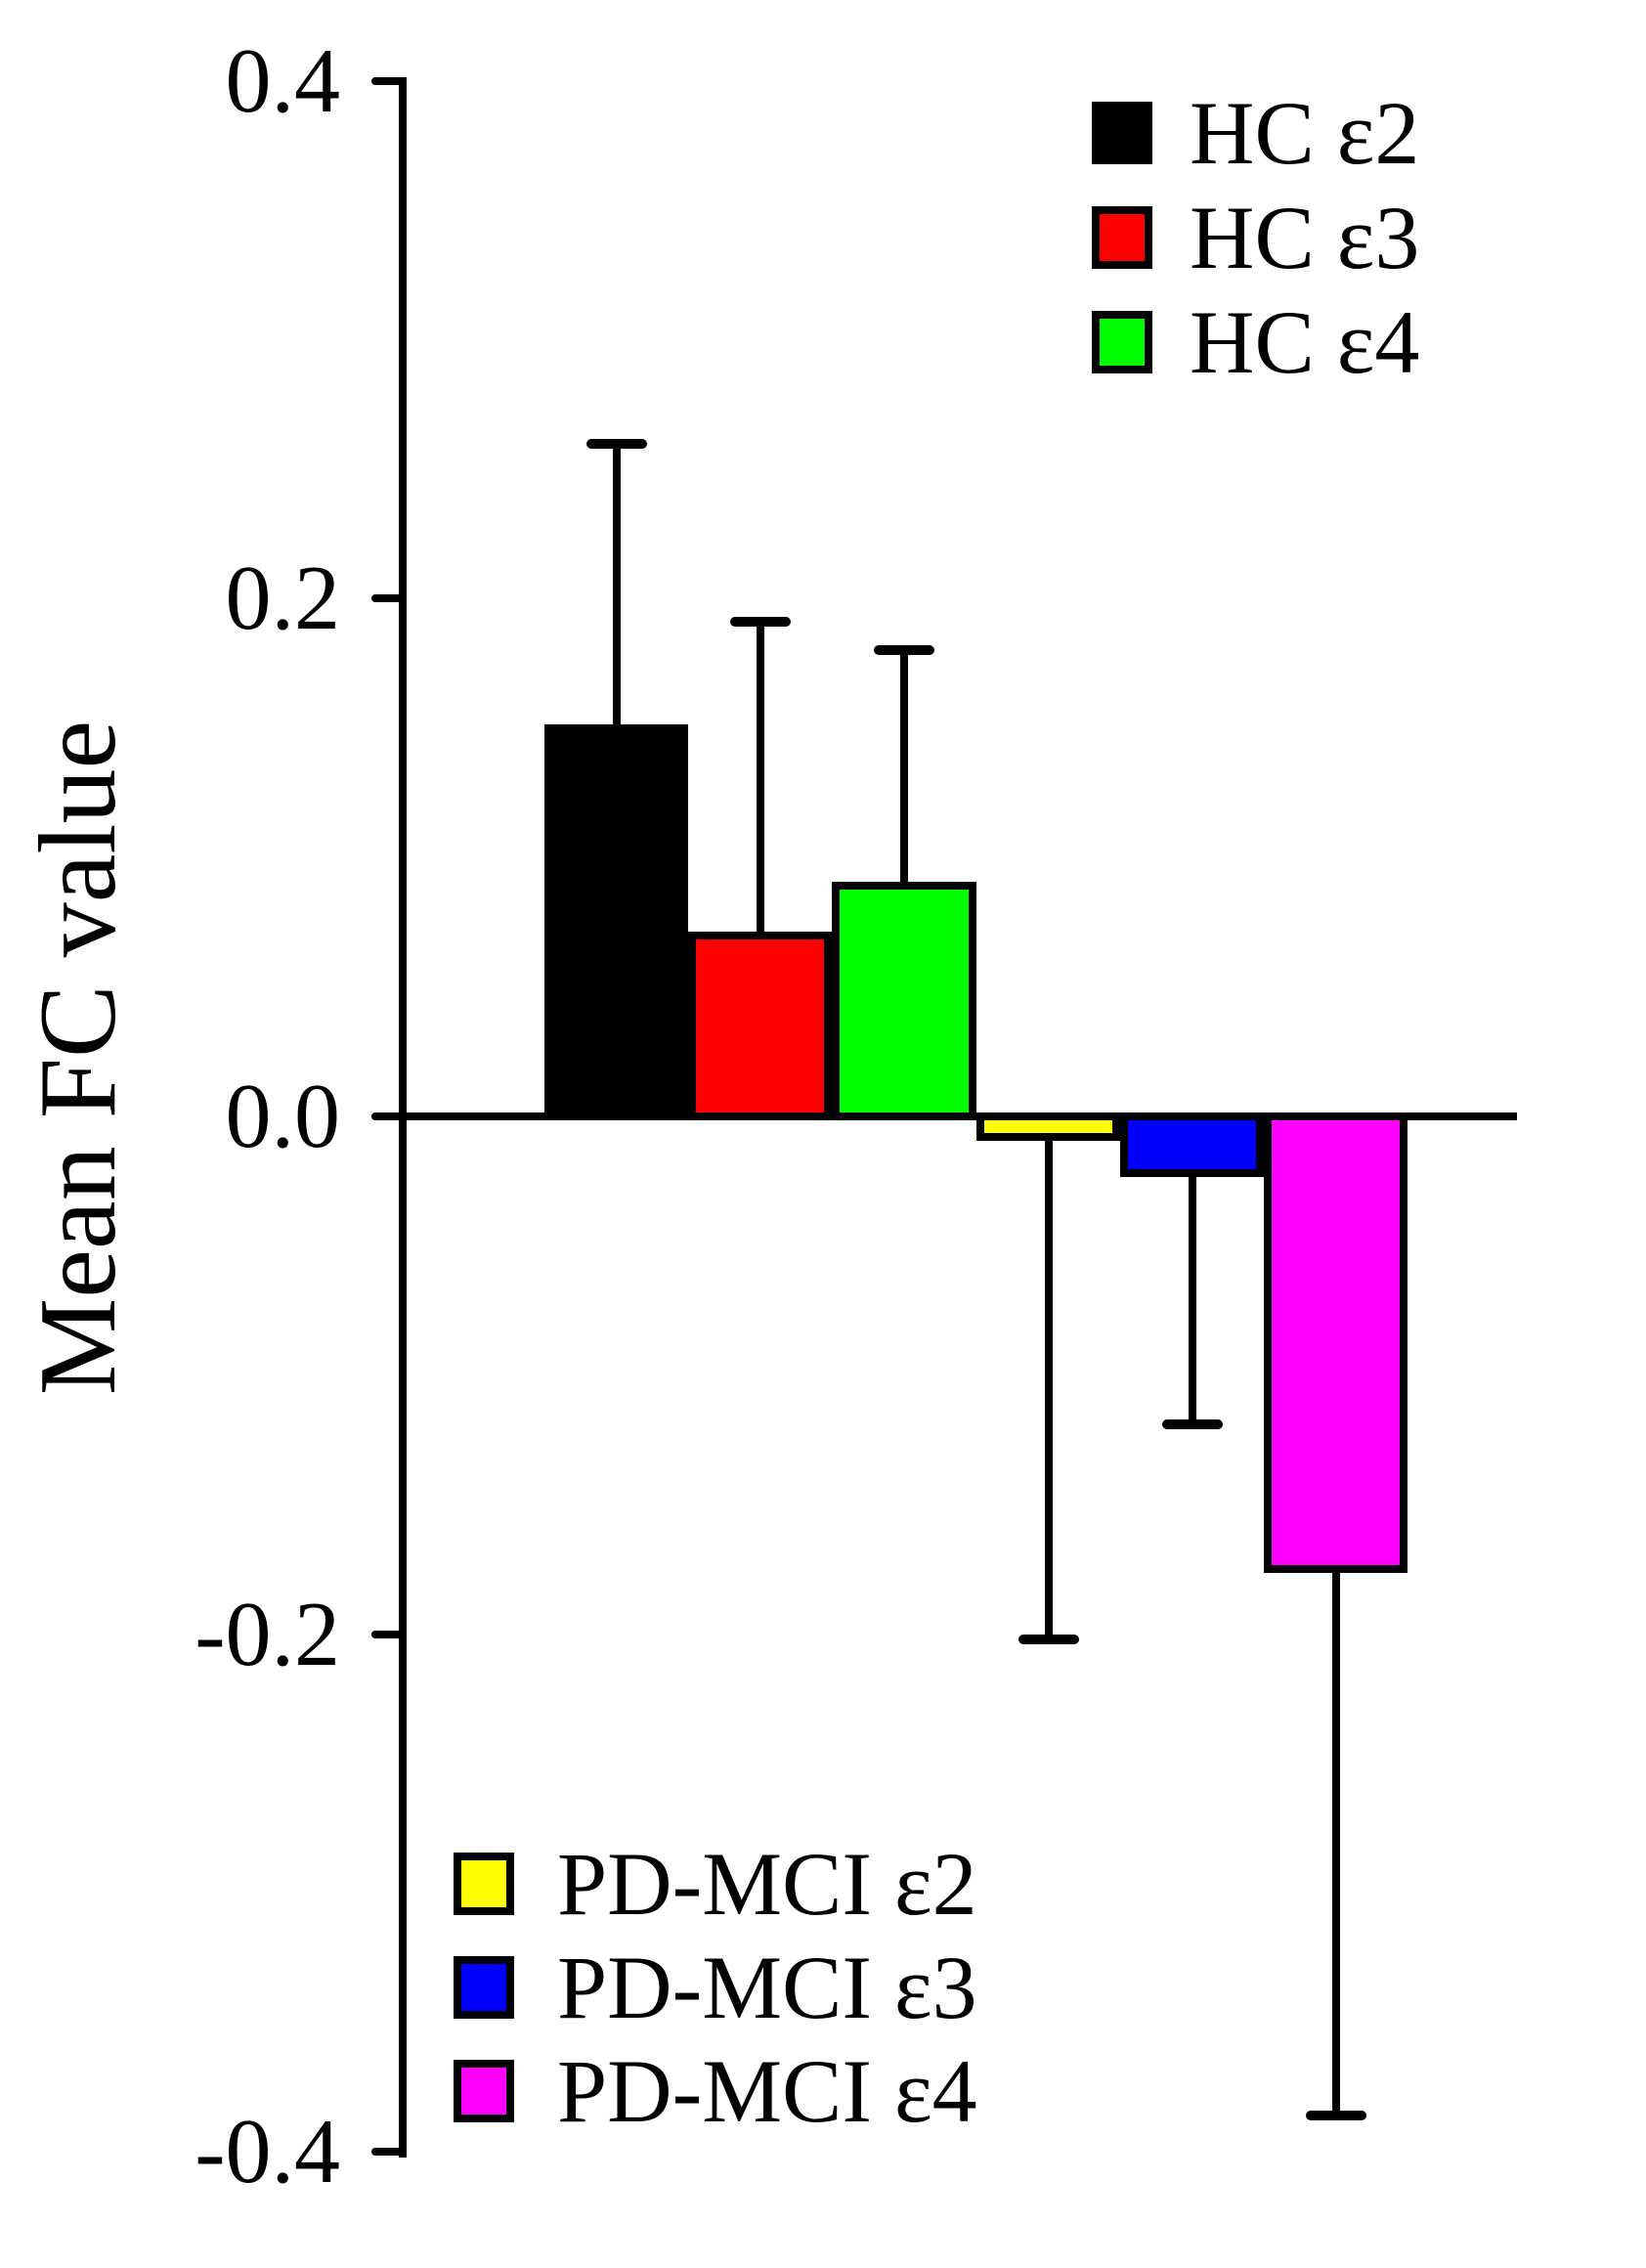  I want to click on y-tick-0.2, so click(387, 598).